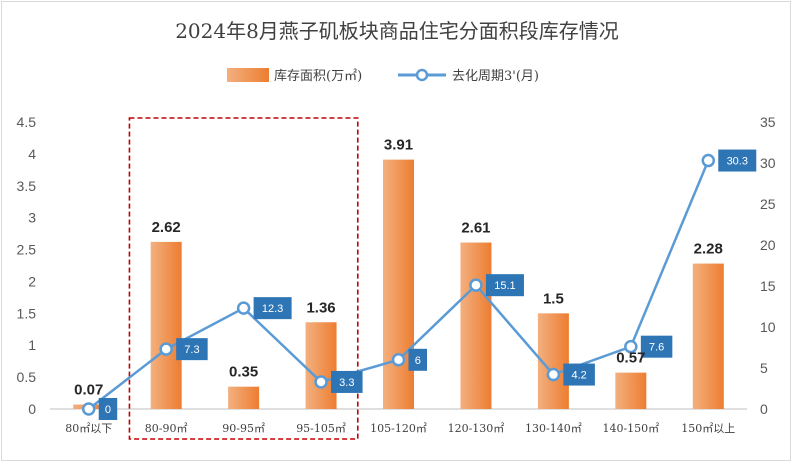 The height and width of the screenshot is (465, 794). I want to click on line-label-0: 0, so click(108, 410).